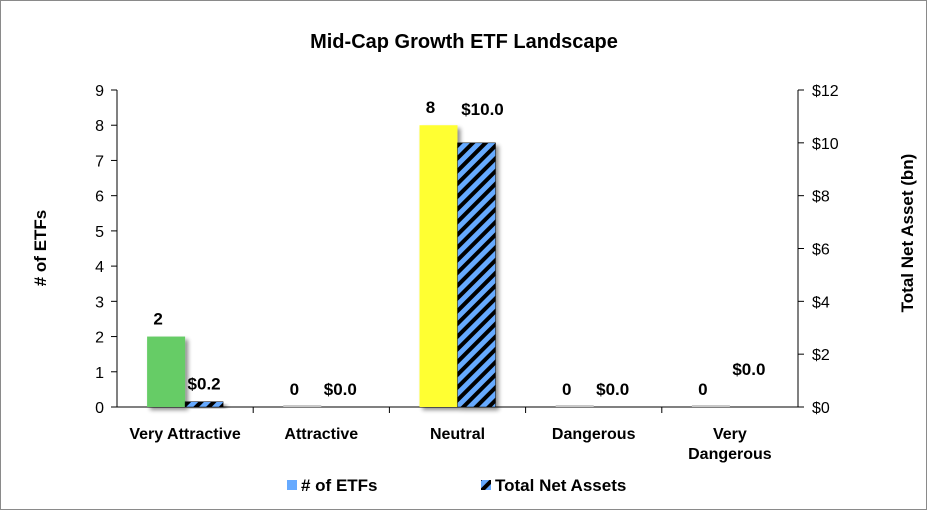 The height and width of the screenshot is (511, 927). Describe the element at coordinates (457, 434) in the screenshot. I see `x-category-label: Neutral` at that location.